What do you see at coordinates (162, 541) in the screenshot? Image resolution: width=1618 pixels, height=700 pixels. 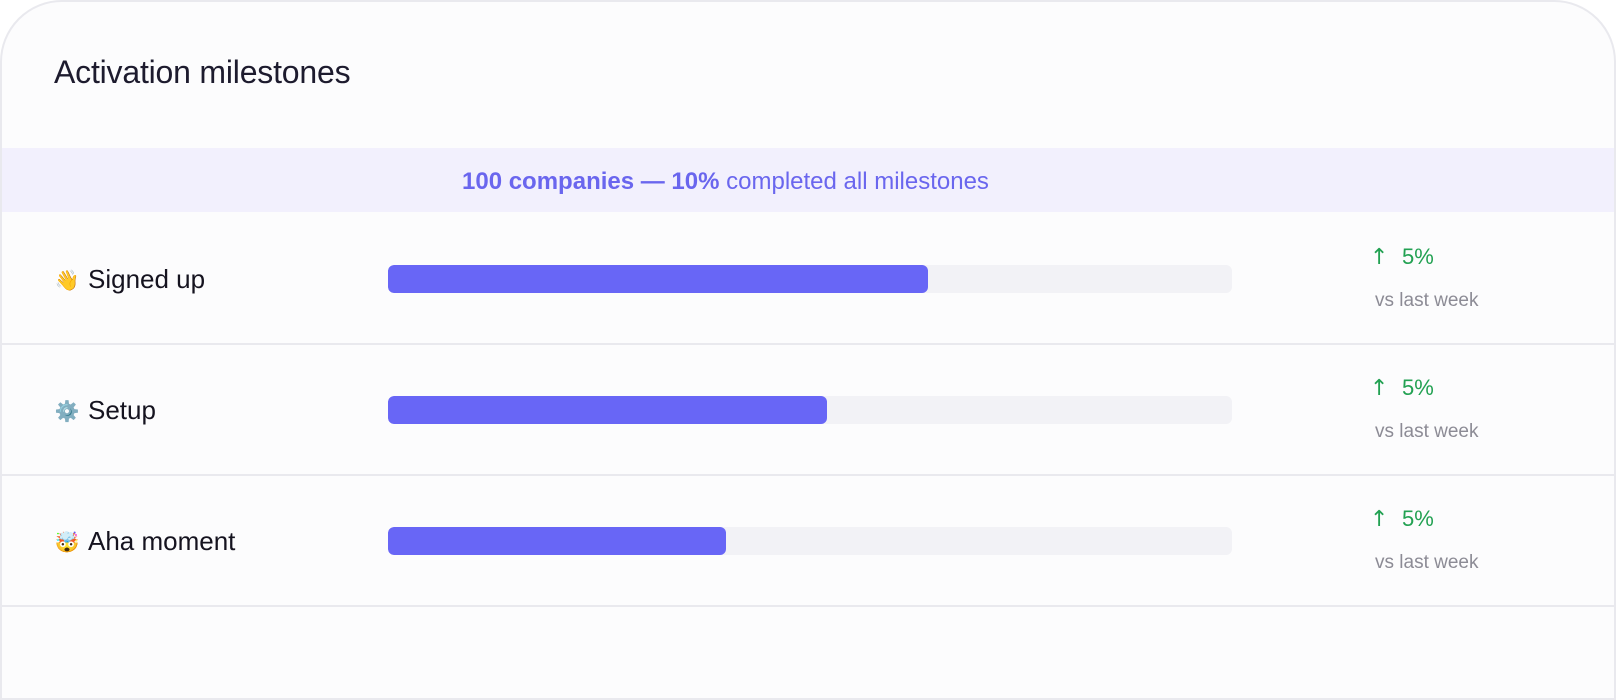 I see `milestone-name: Aha moment` at bounding box center [162, 541].